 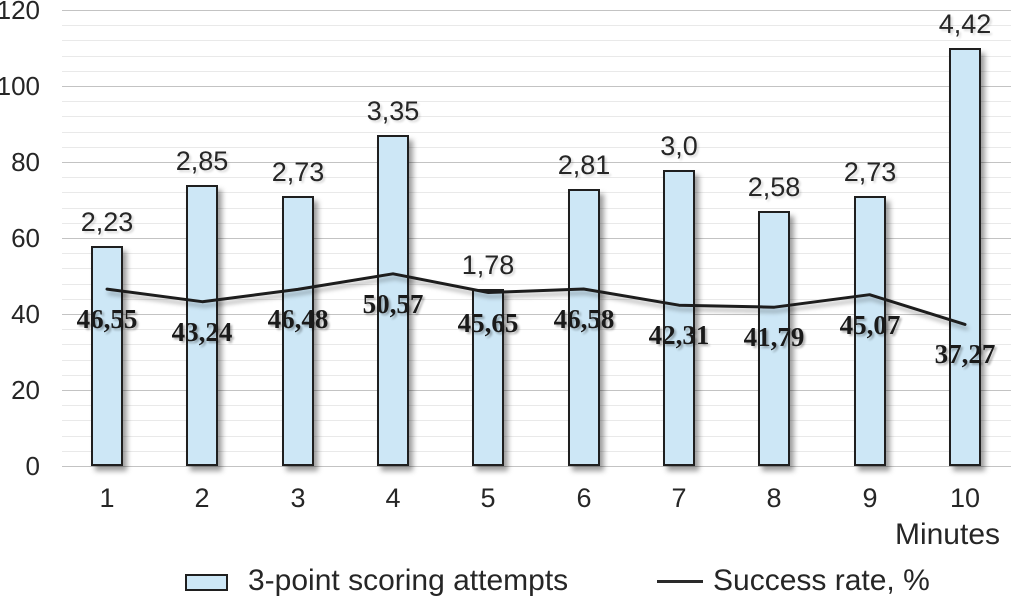 What do you see at coordinates (965, 498) in the screenshot?
I see `x-axis-tick-label: 10` at bounding box center [965, 498].